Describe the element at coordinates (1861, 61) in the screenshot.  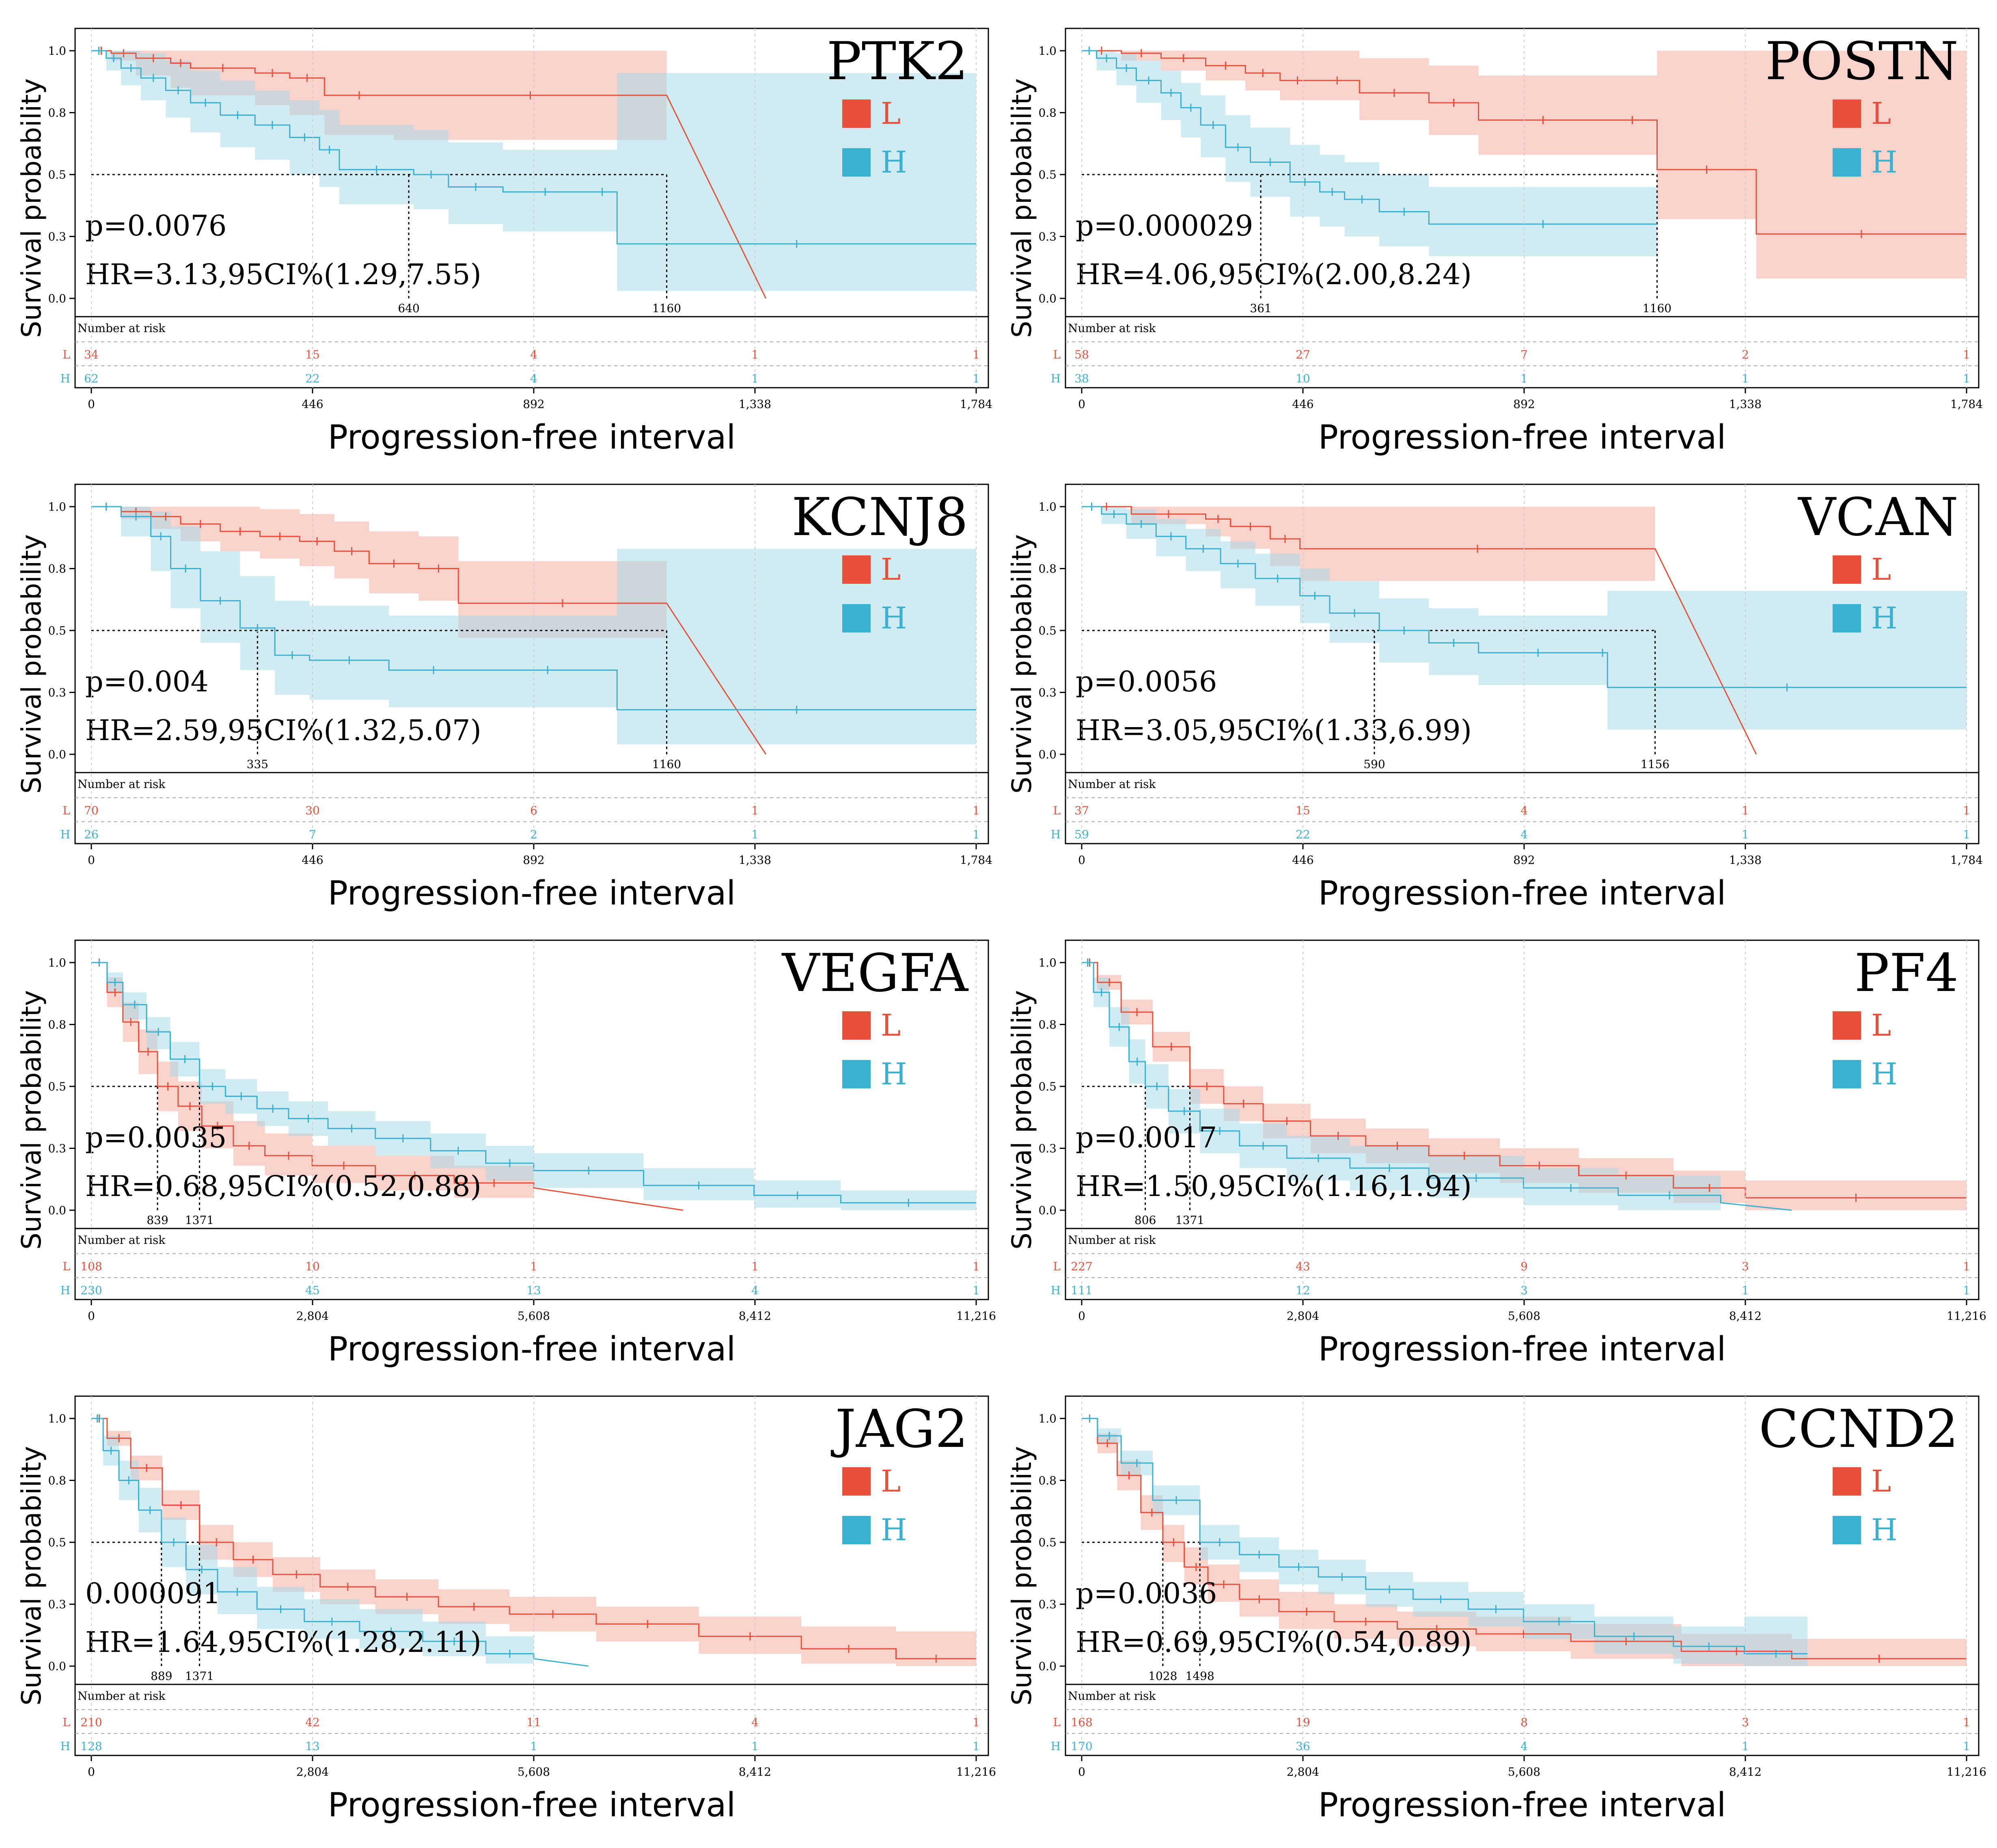
I see `gene-title: POSTN` at that location.